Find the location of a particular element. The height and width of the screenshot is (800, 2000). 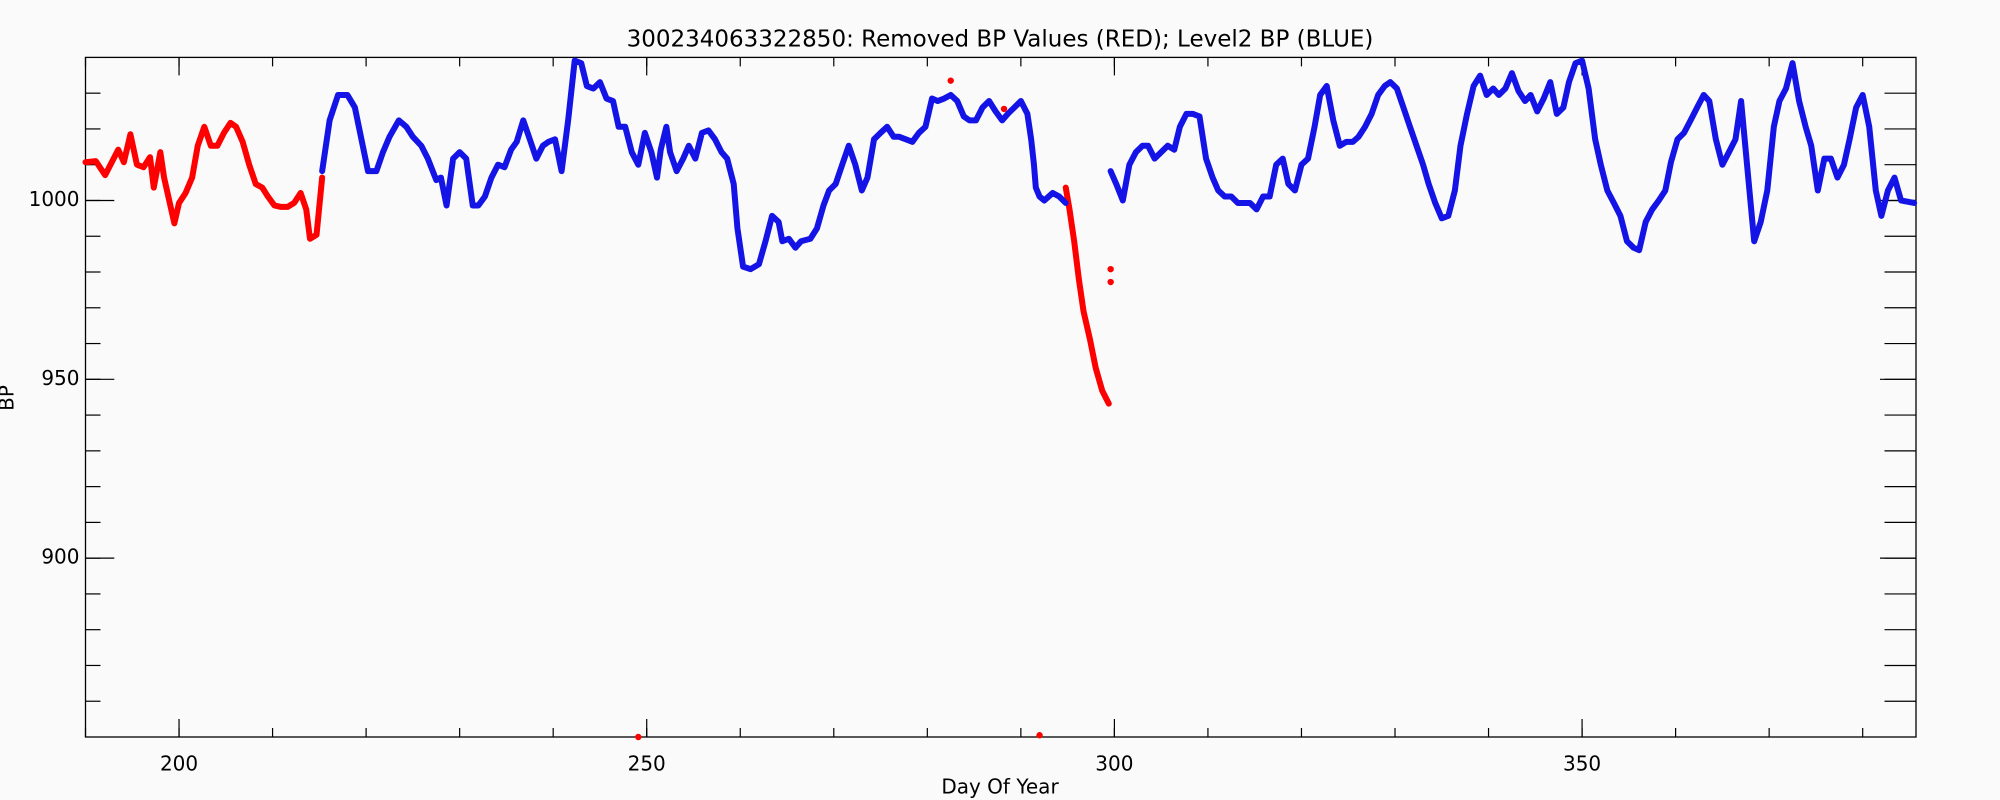

x-tick-label: 350 is located at coordinates (1582, 764).